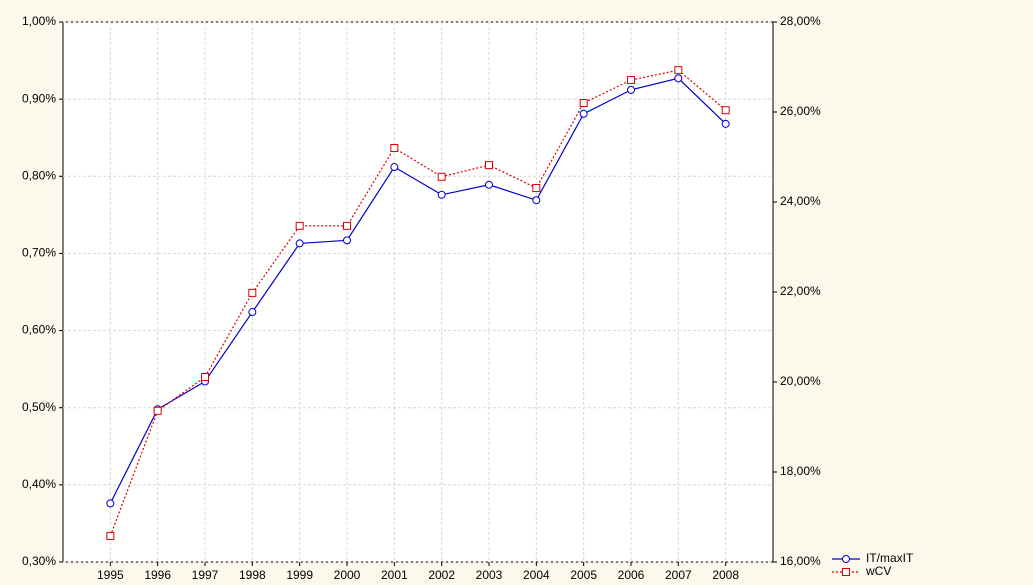  Describe the element at coordinates (39, 330) in the screenshot. I see `y-tick-label: 0,60%` at that location.